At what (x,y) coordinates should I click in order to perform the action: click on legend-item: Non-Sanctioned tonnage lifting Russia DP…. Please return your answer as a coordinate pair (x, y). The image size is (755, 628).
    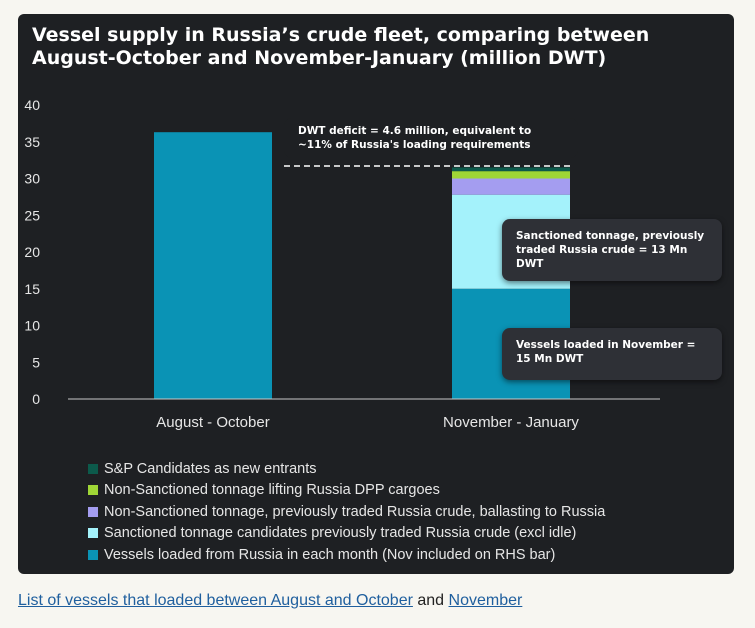
    Looking at the image, I should click on (346, 491).